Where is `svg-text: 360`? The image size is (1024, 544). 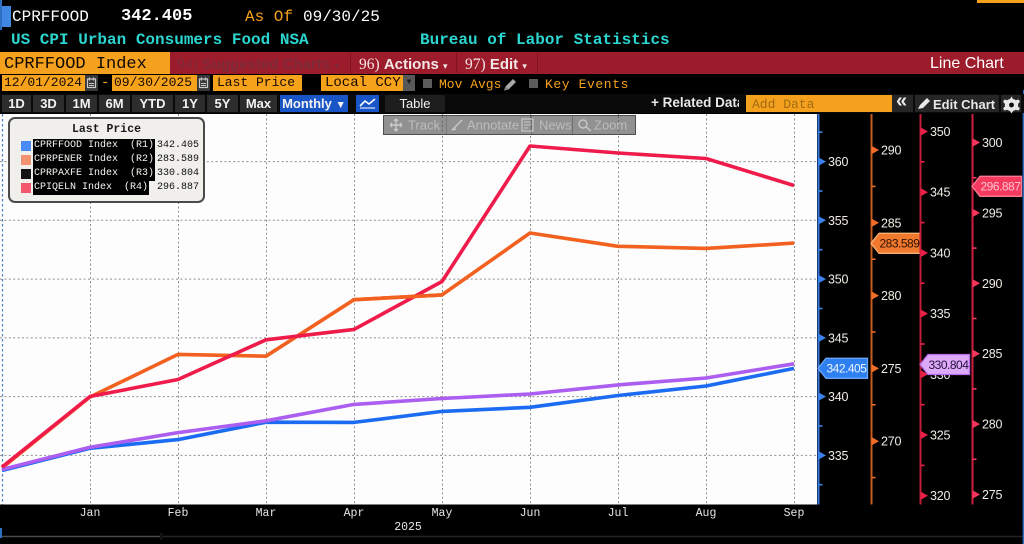
svg-text: 360 is located at coordinates (838, 162).